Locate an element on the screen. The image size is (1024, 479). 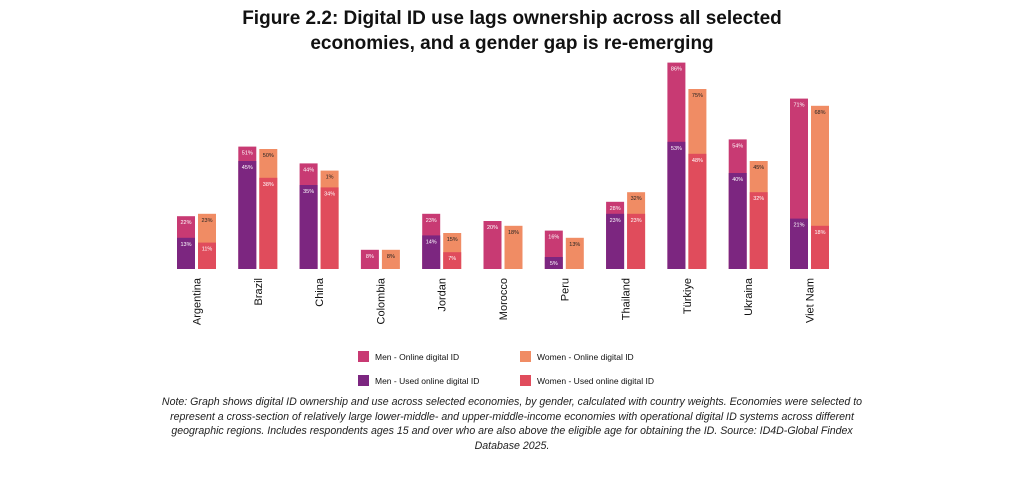
ukraina-men-online-label: 54% is located at coordinates (737, 146).